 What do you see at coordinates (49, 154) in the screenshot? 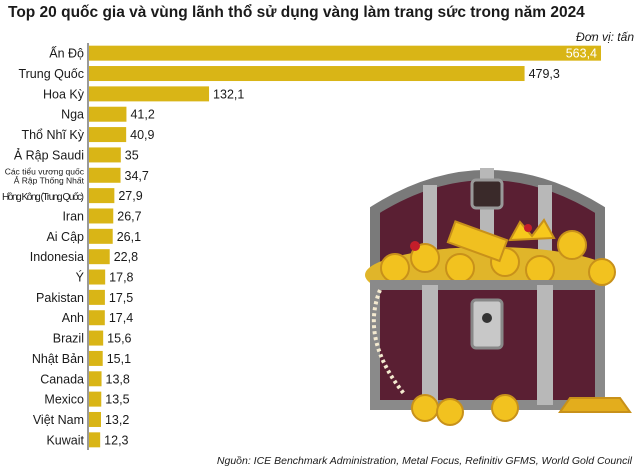
I see `category-label-5: Ả Rập Saudi` at bounding box center [49, 154].